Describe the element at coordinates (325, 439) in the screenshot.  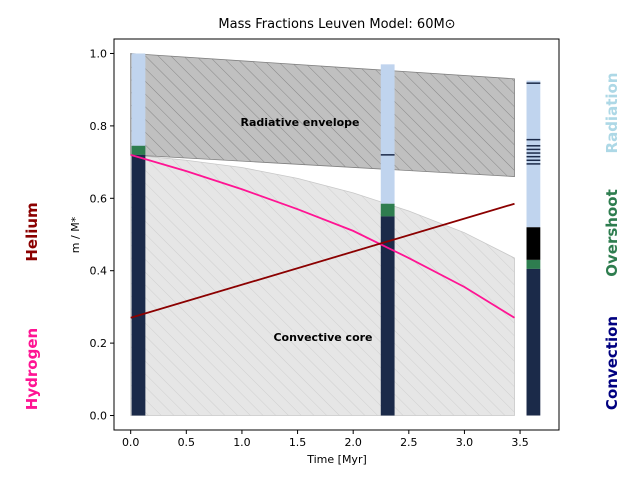
I see `x-axis: 0.0 0.5 1.0 1.5 2.0 2.5 3.0 3.5` at that location.